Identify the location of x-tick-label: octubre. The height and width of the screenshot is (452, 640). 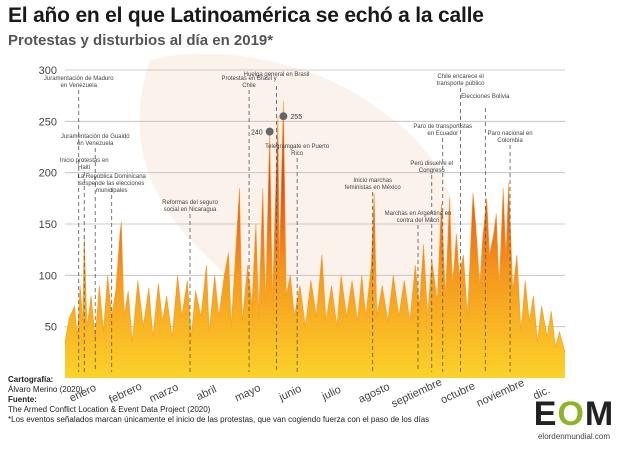
(458, 393).